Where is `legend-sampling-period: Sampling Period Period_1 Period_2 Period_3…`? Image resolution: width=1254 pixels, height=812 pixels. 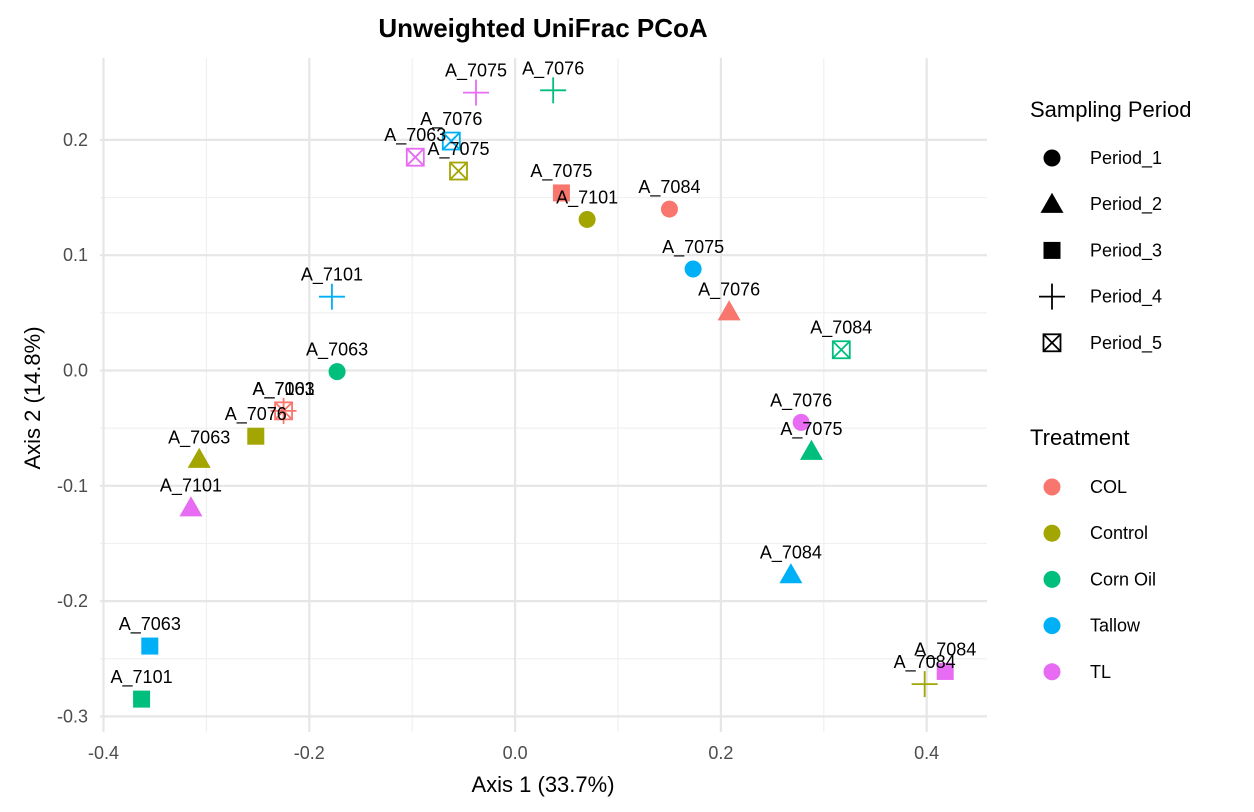
legend-sampling-period: Sampling Period Period_1 Period_2 Period_3… is located at coordinates (1110, 225).